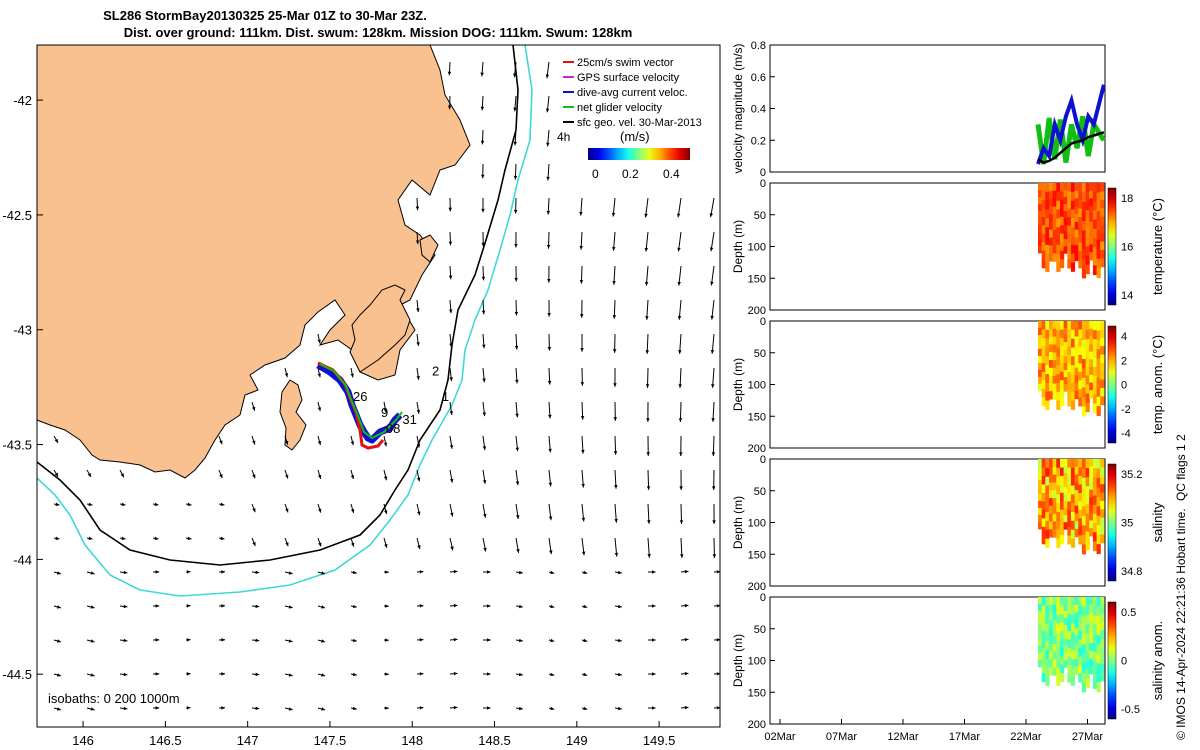  What do you see at coordinates (1126, 434) in the screenshot?
I see `colorbar-tick-label: -4` at bounding box center [1126, 434].